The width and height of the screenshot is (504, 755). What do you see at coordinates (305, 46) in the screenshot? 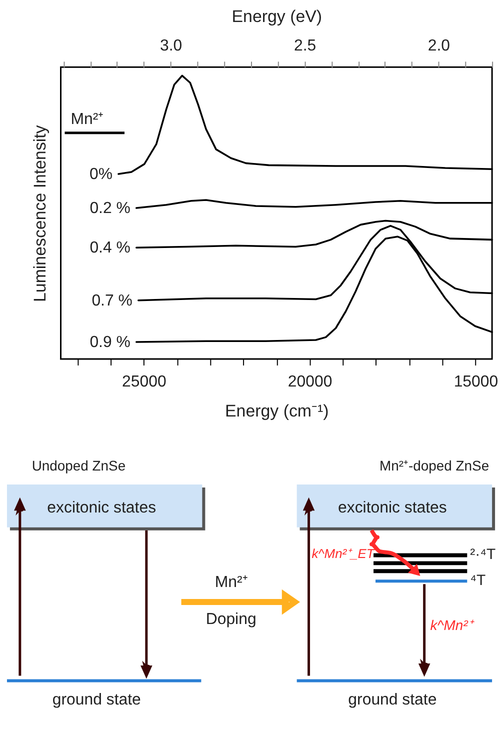
I see `x2-tick-label: 2.5` at bounding box center [305, 46].